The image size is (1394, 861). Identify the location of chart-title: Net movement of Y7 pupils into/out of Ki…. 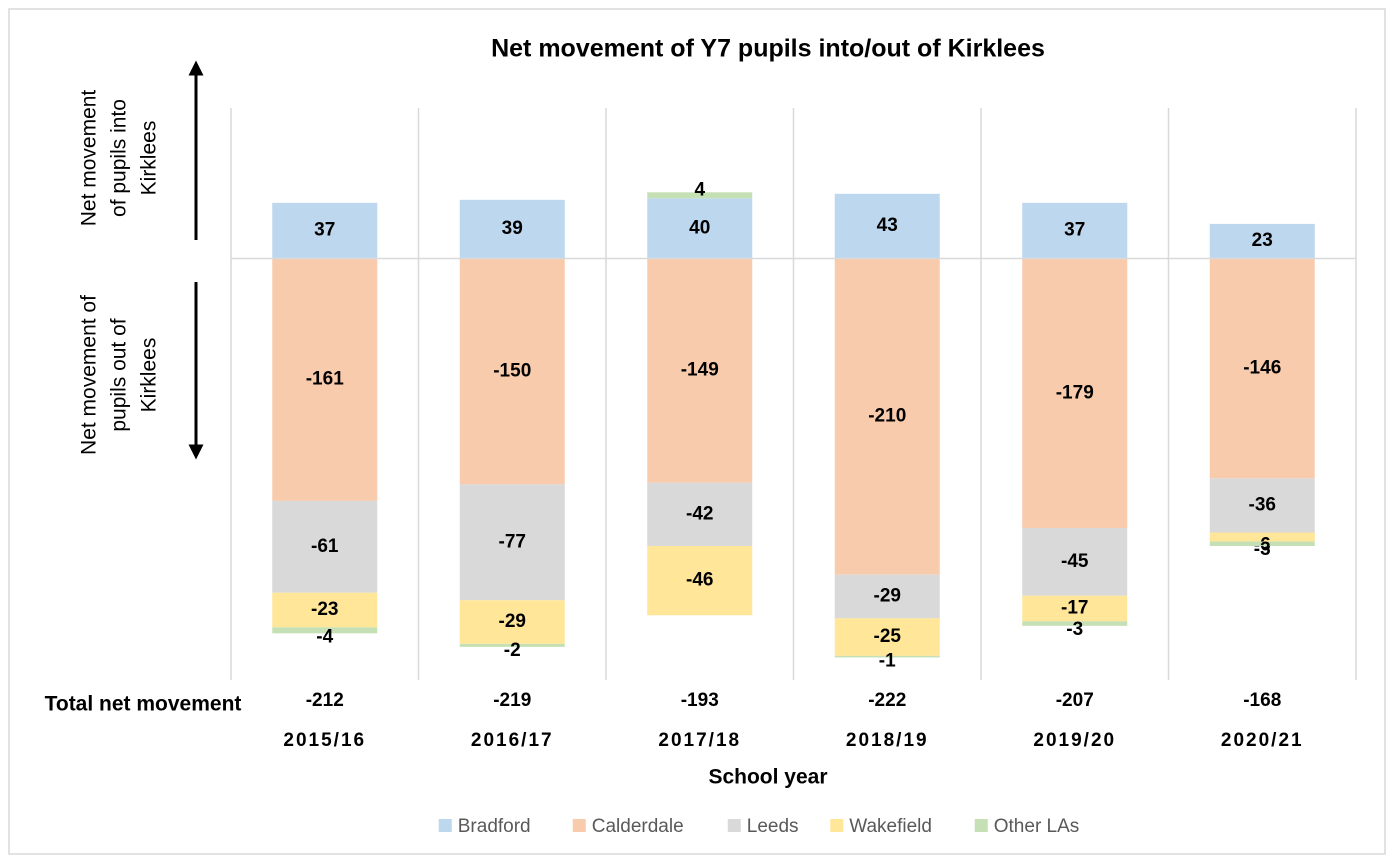
(768, 49).